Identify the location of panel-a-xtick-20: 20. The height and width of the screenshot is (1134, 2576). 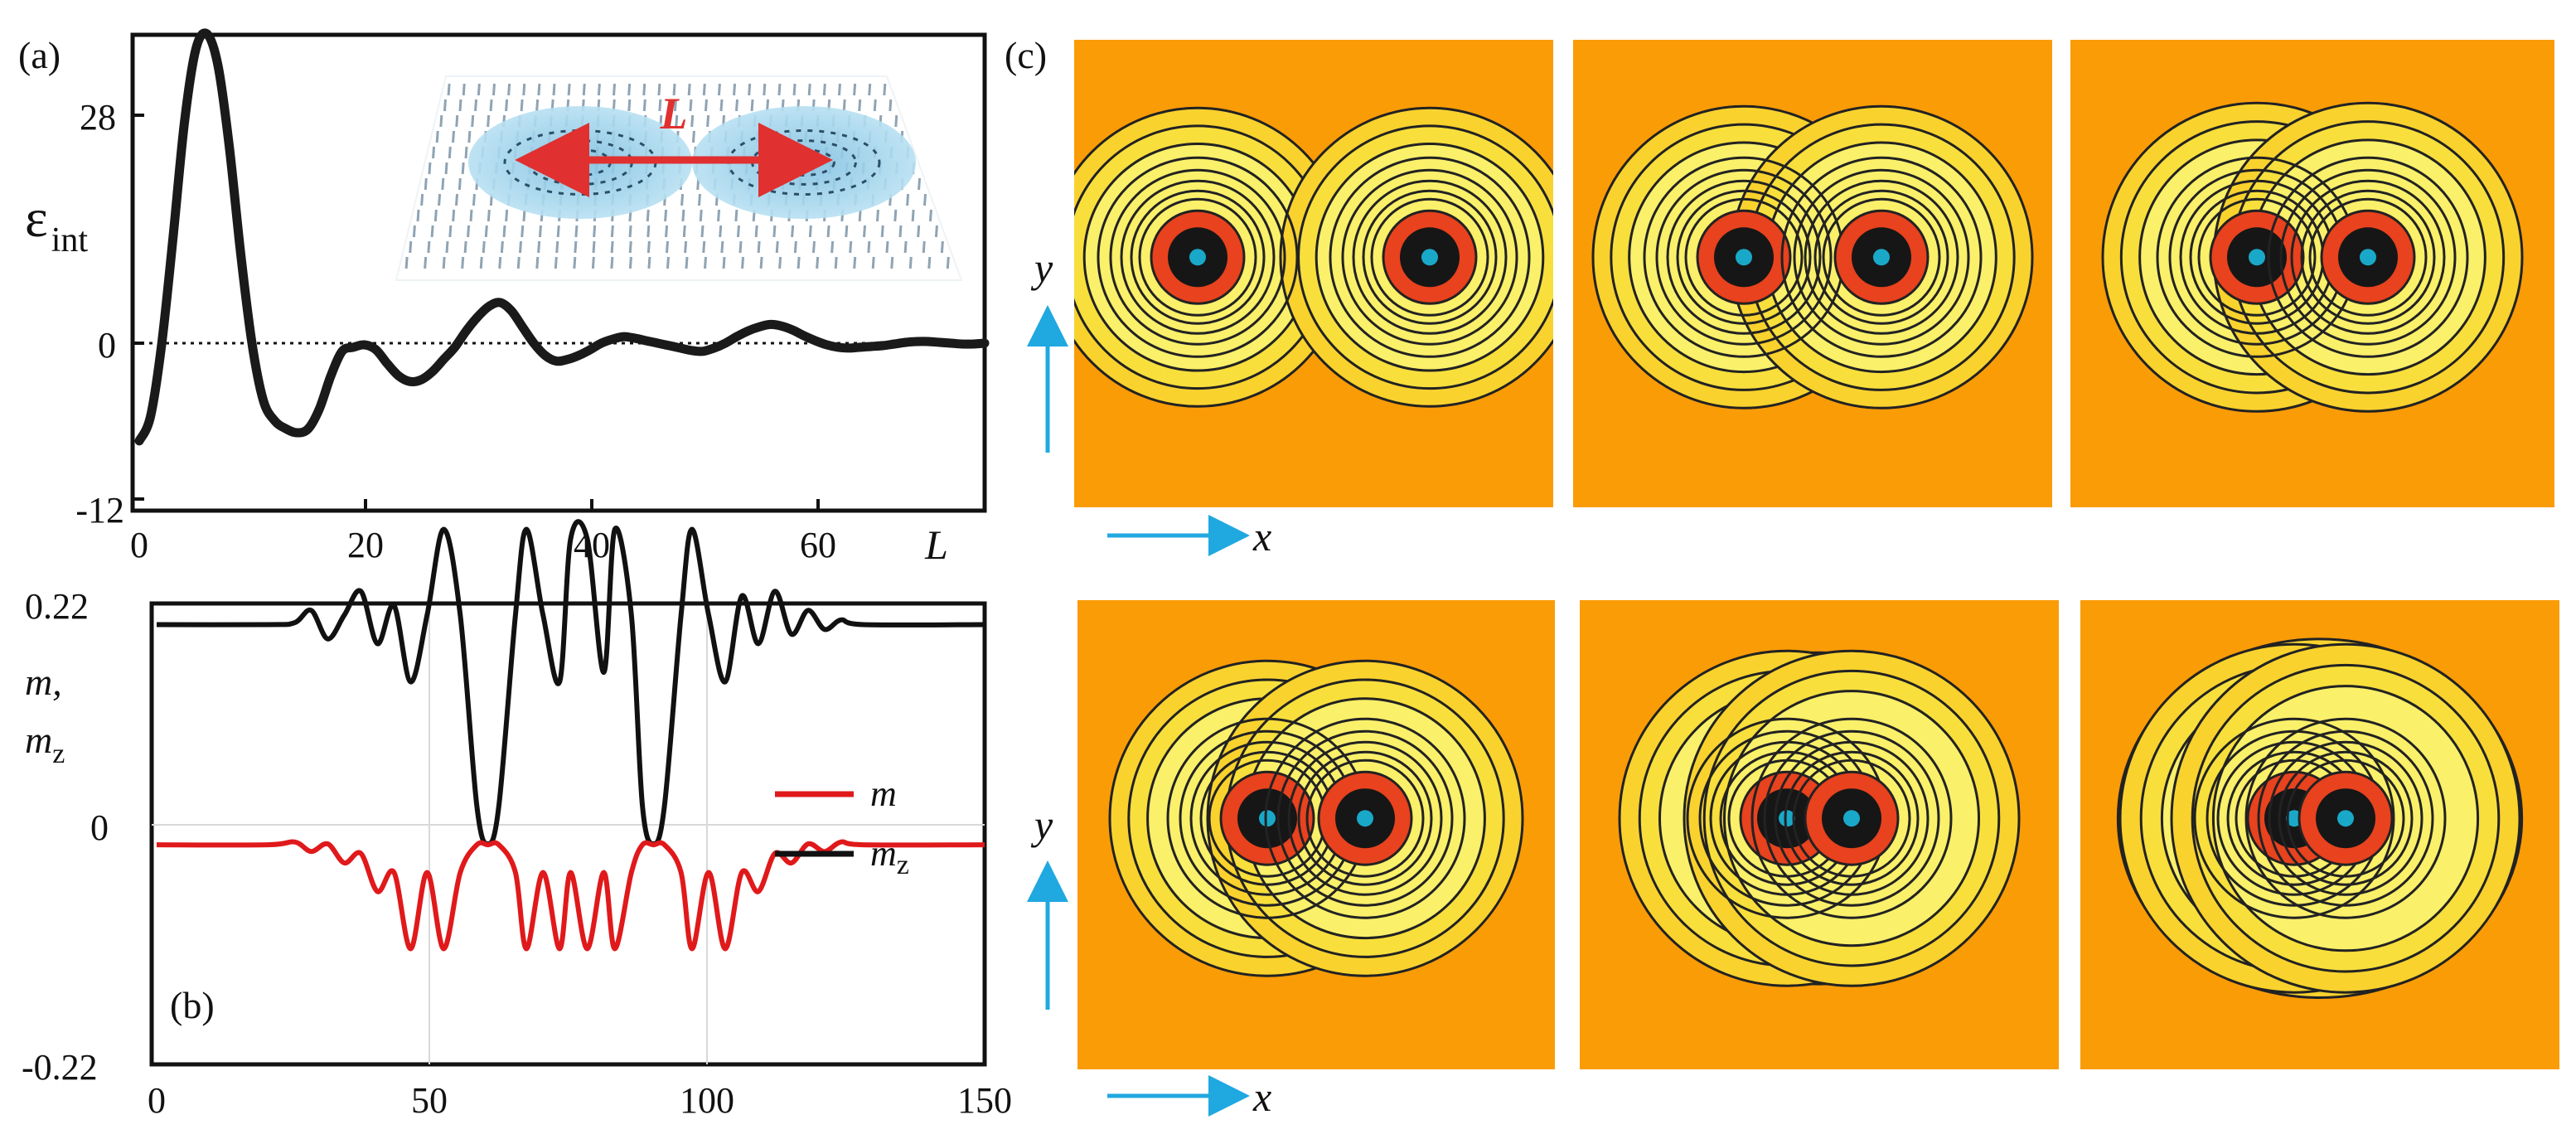
(365, 545).